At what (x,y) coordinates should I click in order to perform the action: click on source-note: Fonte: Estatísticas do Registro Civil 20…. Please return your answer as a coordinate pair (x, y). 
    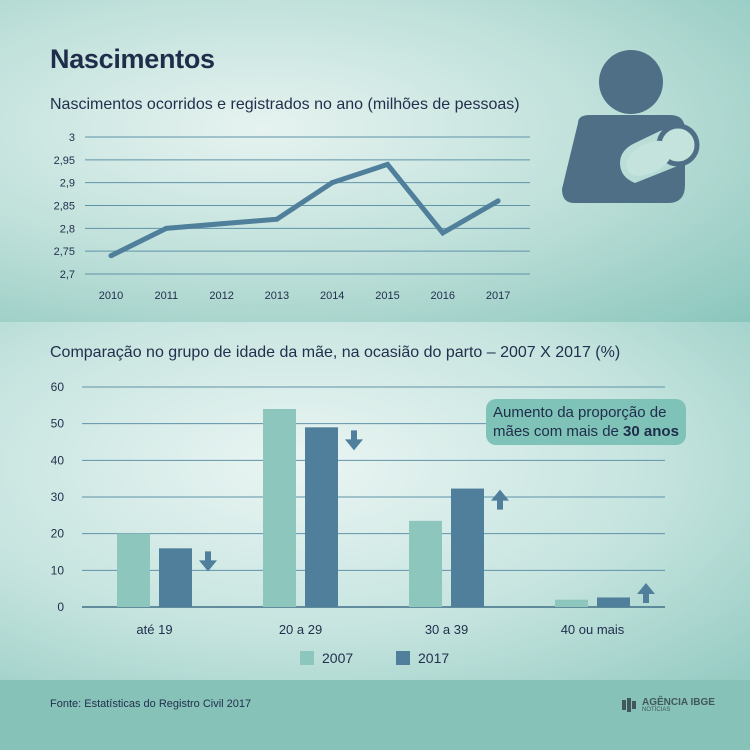
    Looking at the image, I should click on (151, 704).